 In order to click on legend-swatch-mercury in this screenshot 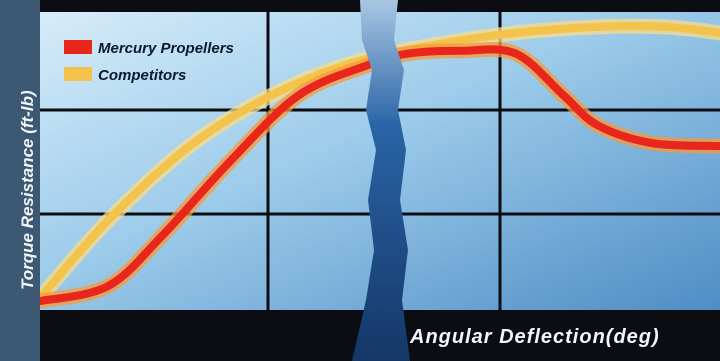, I will do `click(78, 47)`.